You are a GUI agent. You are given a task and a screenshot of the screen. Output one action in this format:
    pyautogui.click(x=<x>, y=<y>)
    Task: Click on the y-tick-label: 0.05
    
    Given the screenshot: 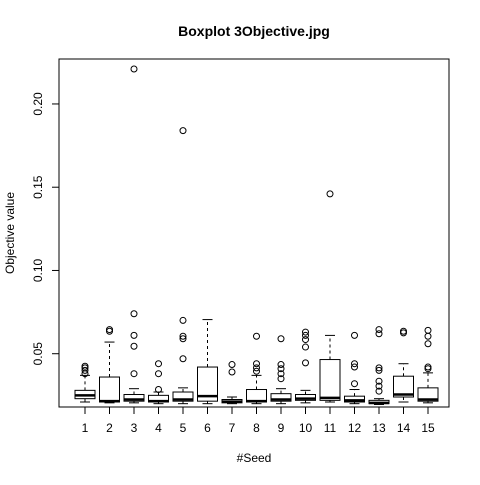 What is the action you would take?
    pyautogui.click(x=38, y=354)
    